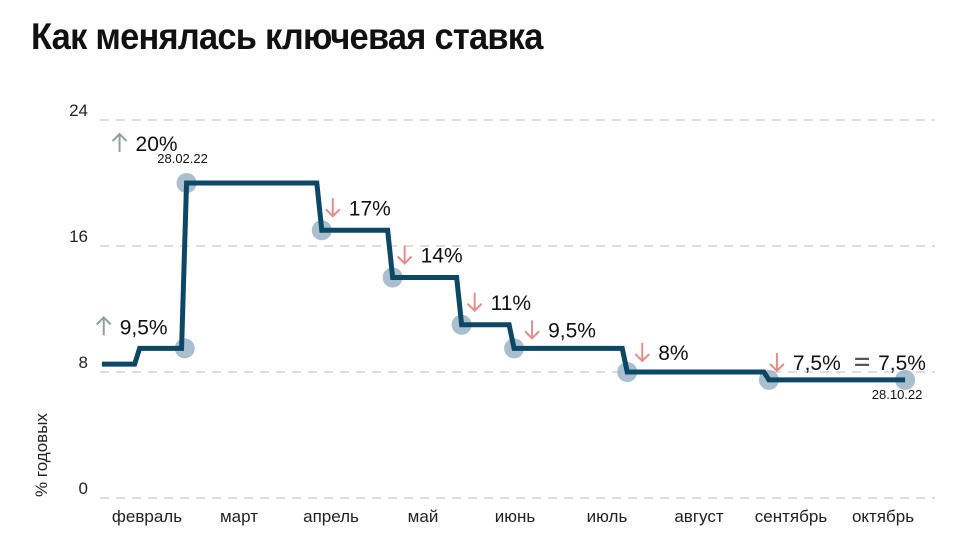 This screenshot has height=544, width=968. Describe the element at coordinates (423, 516) in the screenshot. I see `x-tick-label: май` at that location.